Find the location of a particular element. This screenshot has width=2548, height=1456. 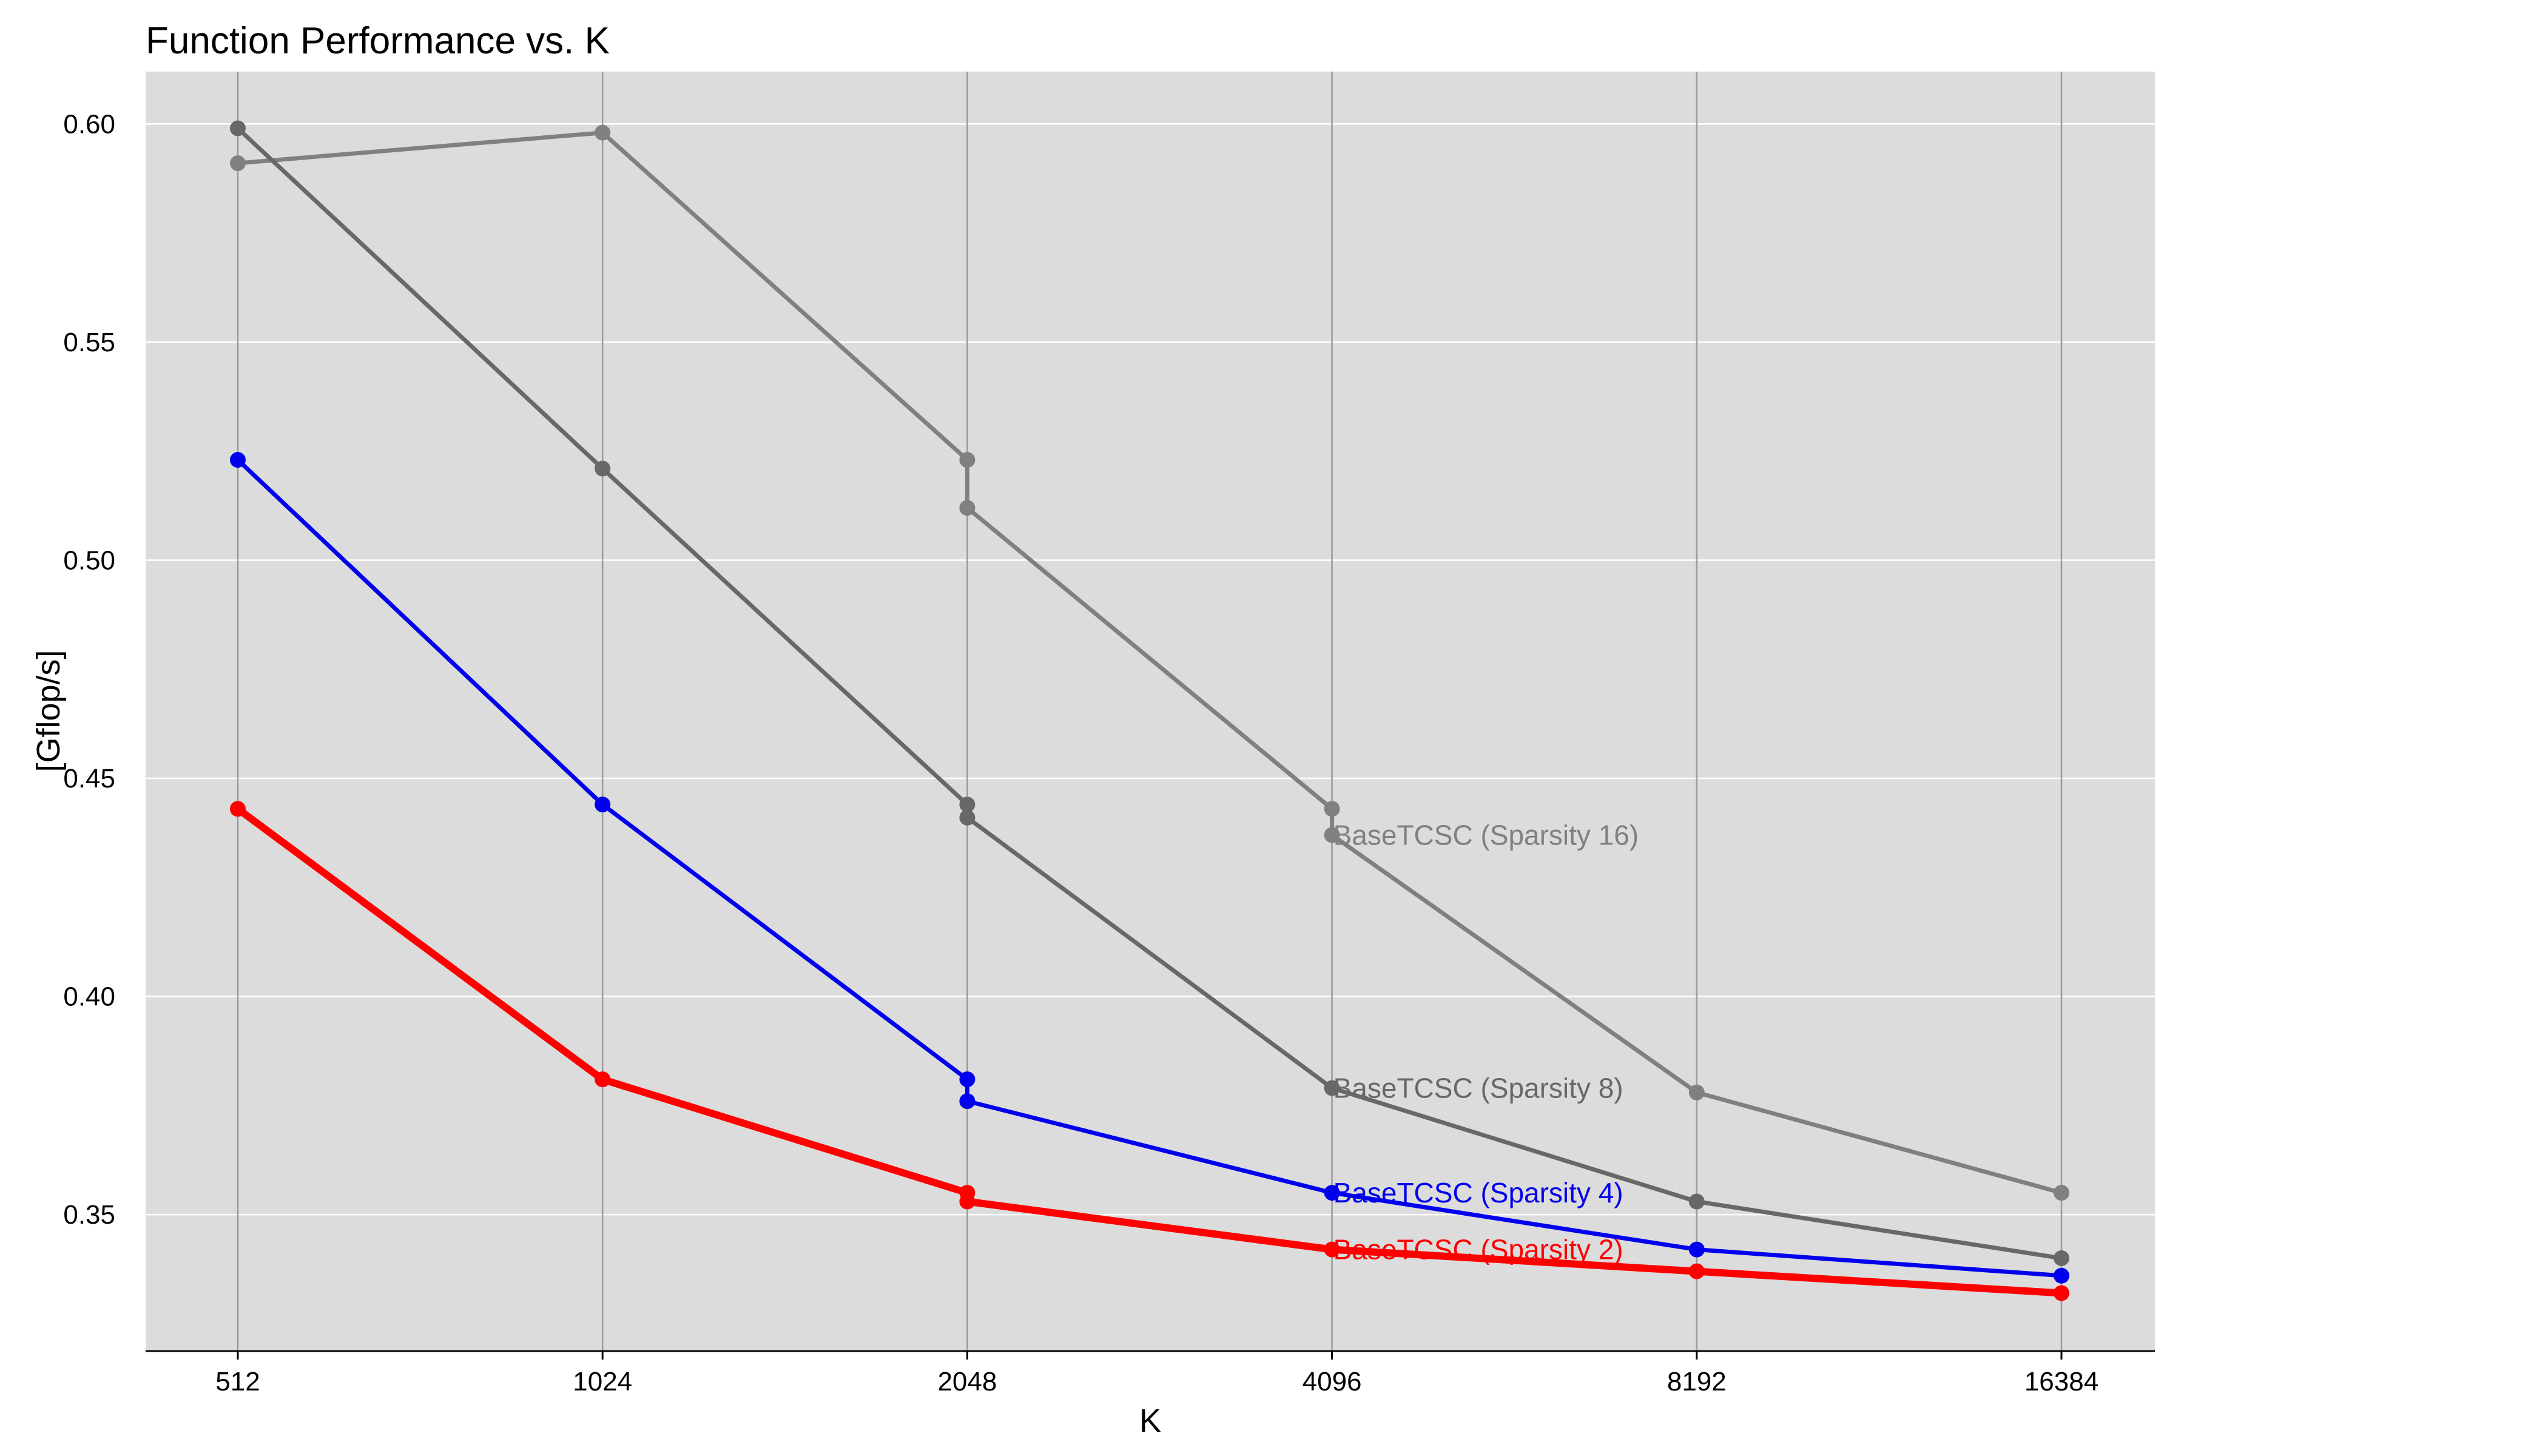

y-tick-label: 0.35 is located at coordinates (89, 1215).